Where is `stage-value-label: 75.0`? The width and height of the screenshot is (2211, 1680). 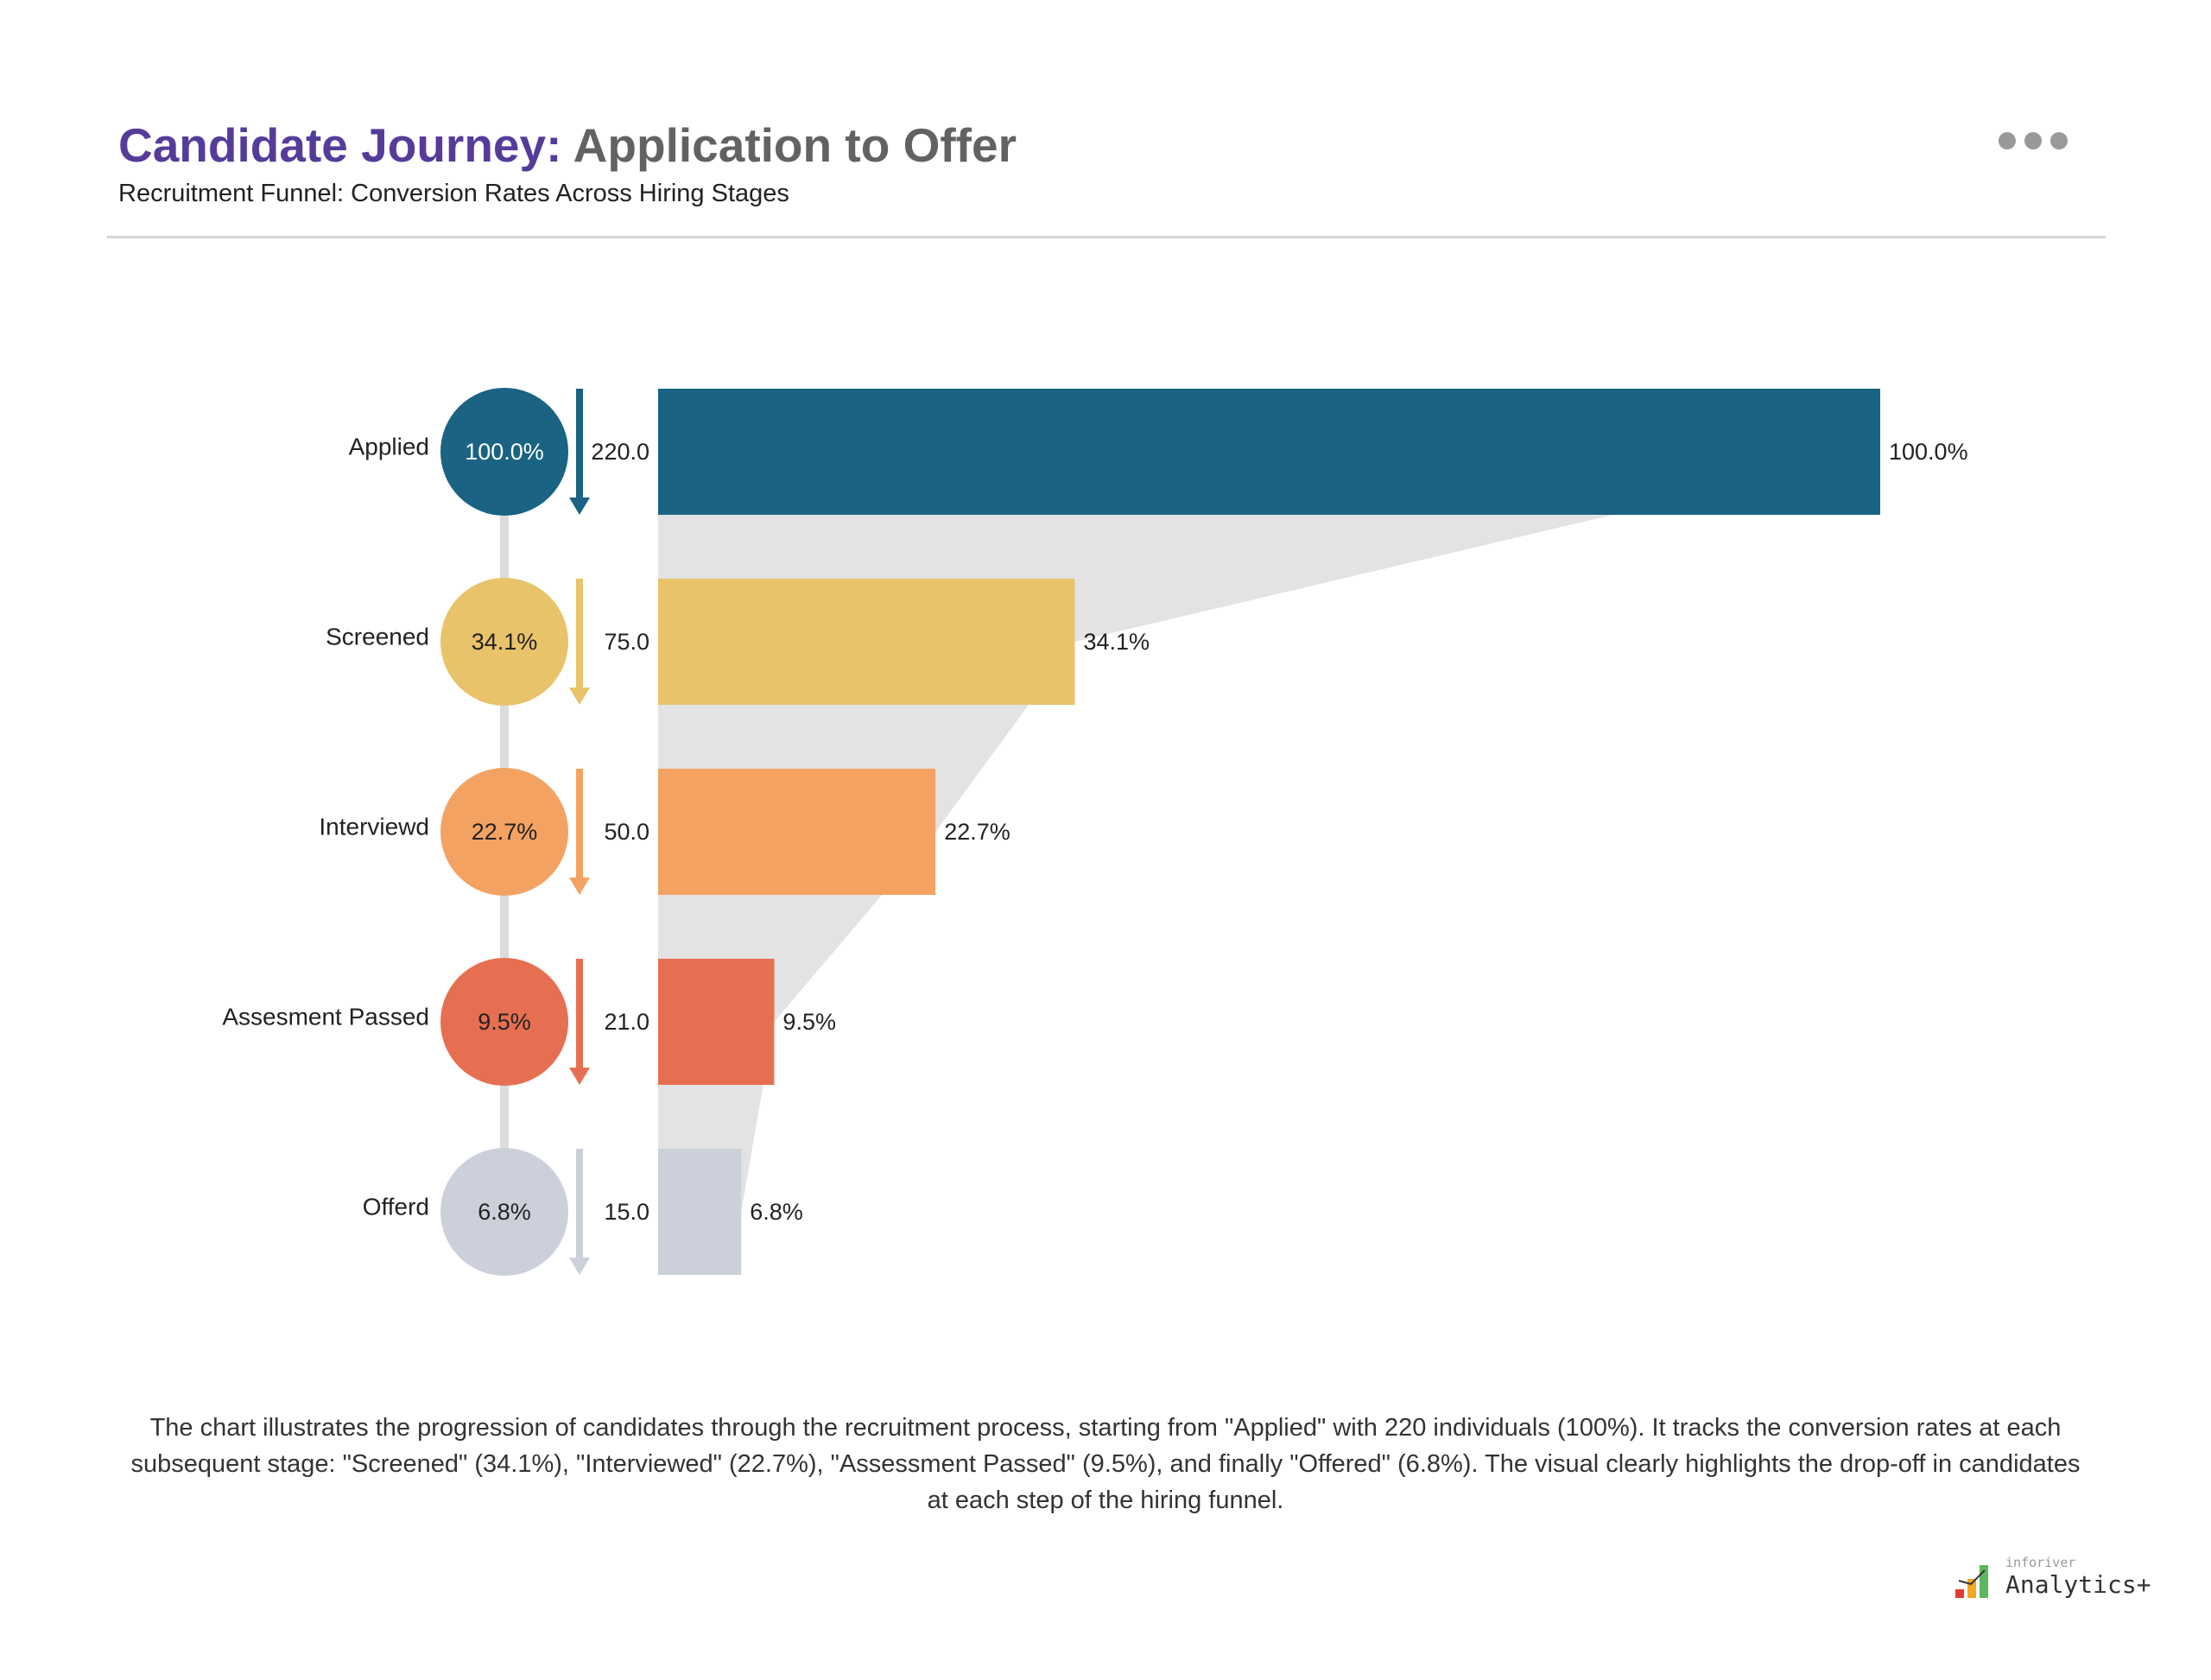 stage-value-label: 75.0 is located at coordinates (626, 642).